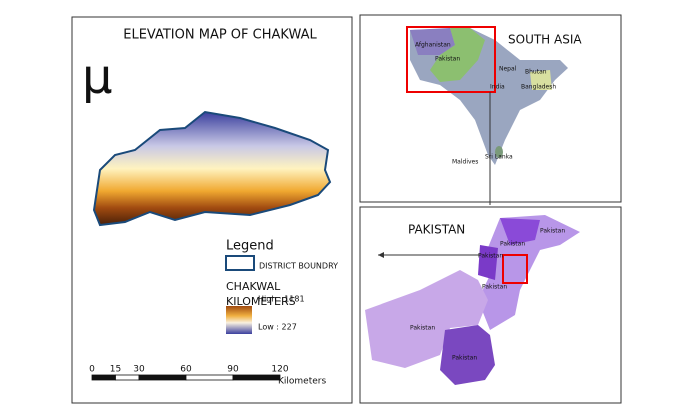 The height and width of the screenshot is (411, 680). Describe the element at coordinates (426, 319) in the screenshot. I see `province-balochistan` at that location.